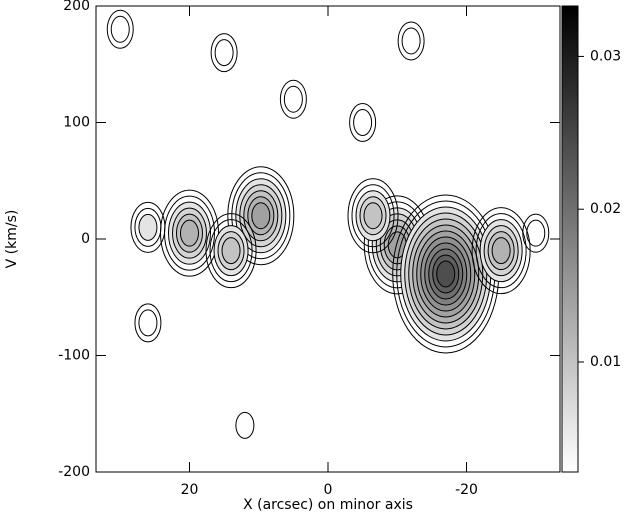  What do you see at coordinates (76, 123) in the screenshot?
I see `y-tick-label: 100` at bounding box center [76, 123].